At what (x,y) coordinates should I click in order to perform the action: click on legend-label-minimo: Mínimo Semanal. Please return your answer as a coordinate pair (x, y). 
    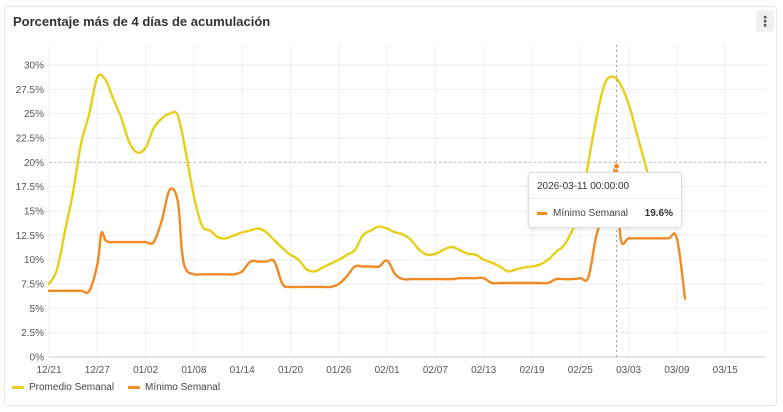
    Looking at the image, I should click on (183, 387).